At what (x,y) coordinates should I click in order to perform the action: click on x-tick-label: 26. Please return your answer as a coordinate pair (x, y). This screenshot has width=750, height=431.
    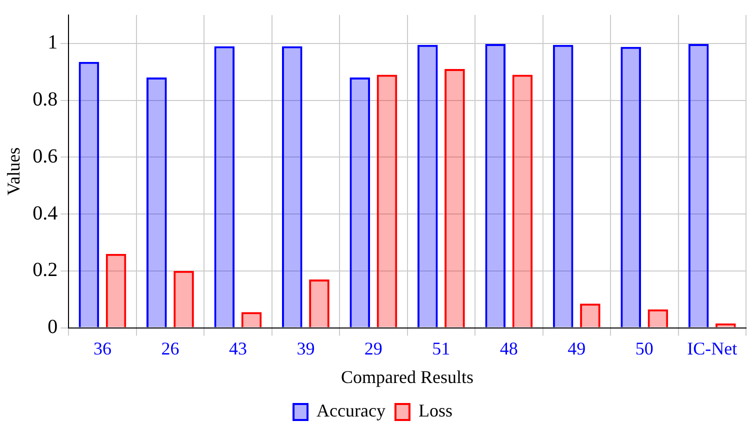
    Looking at the image, I should click on (170, 348).